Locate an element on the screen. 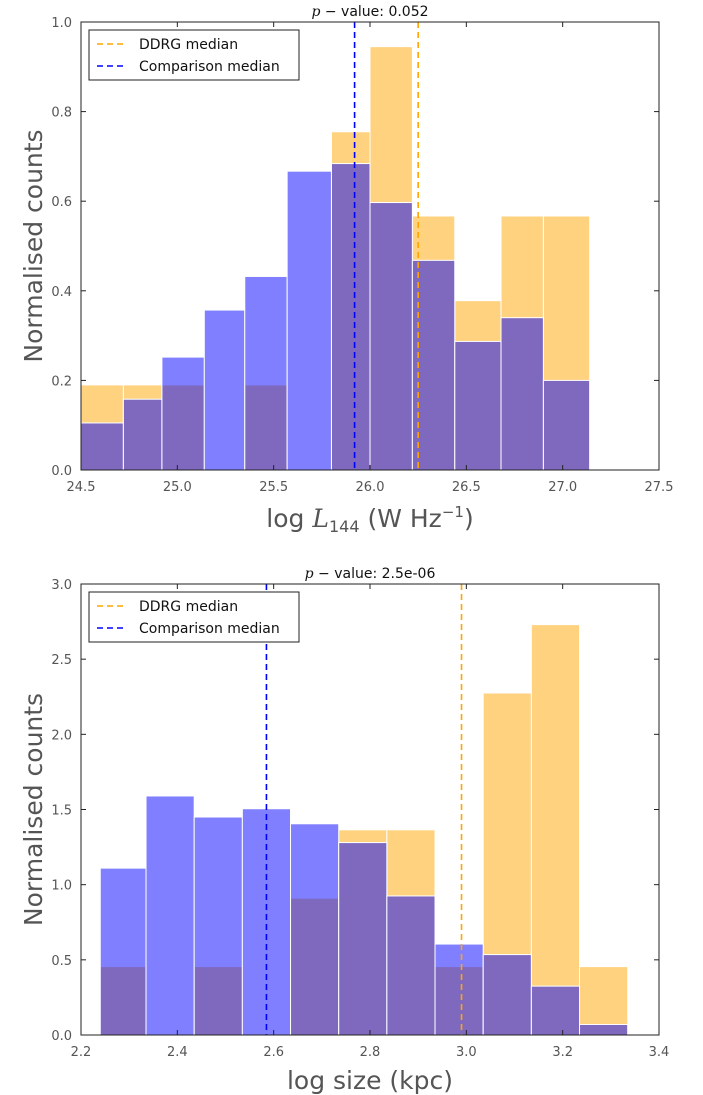 This screenshot has width=703, height=1095. y-tick-label: 3.0 is located at coordinates (61, 585).